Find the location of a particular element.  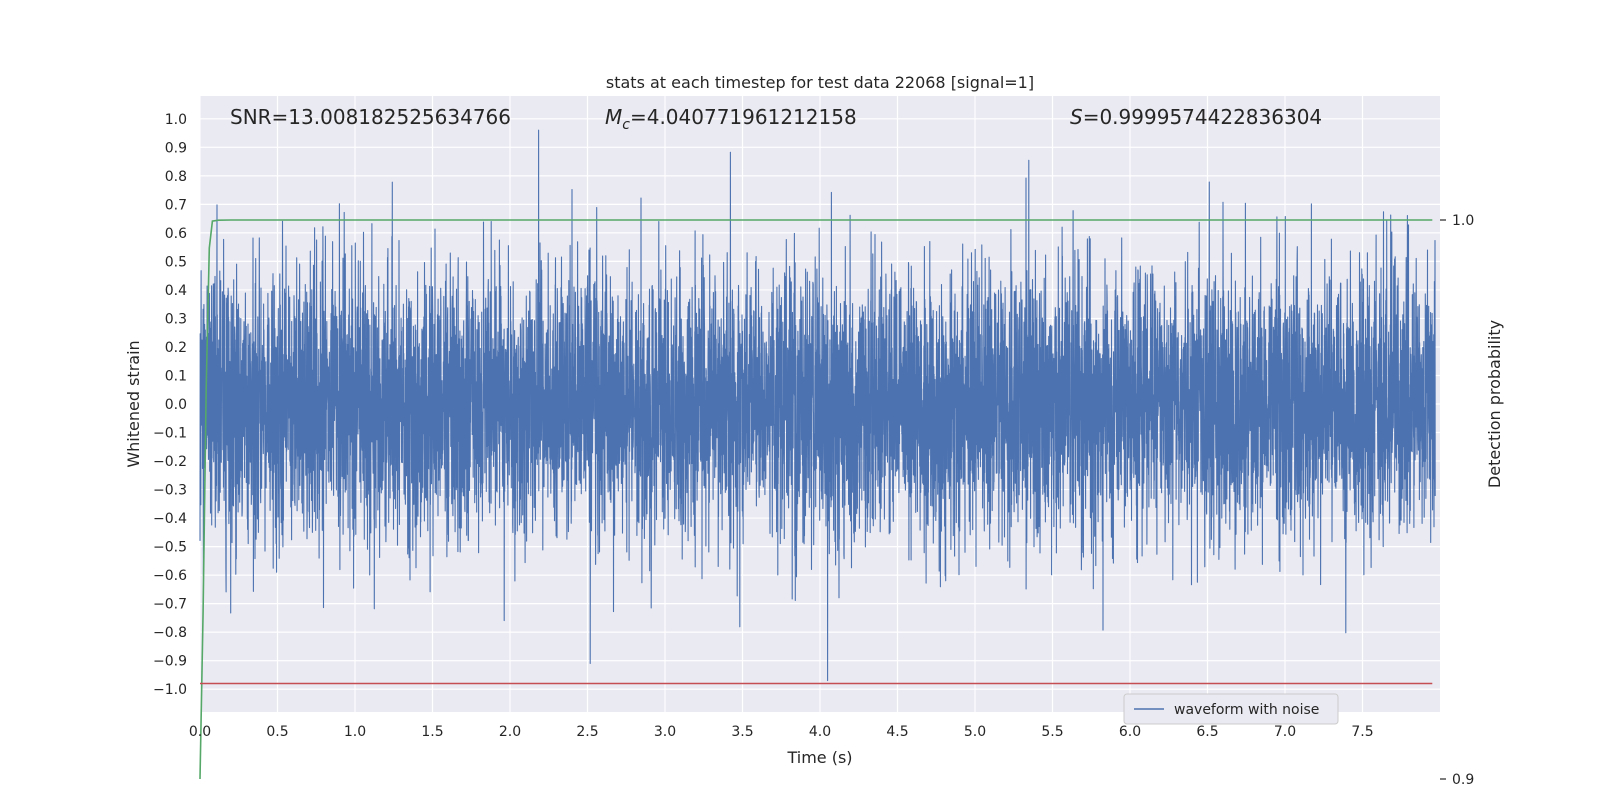

legend-box is located at coordinates (1231, 709).